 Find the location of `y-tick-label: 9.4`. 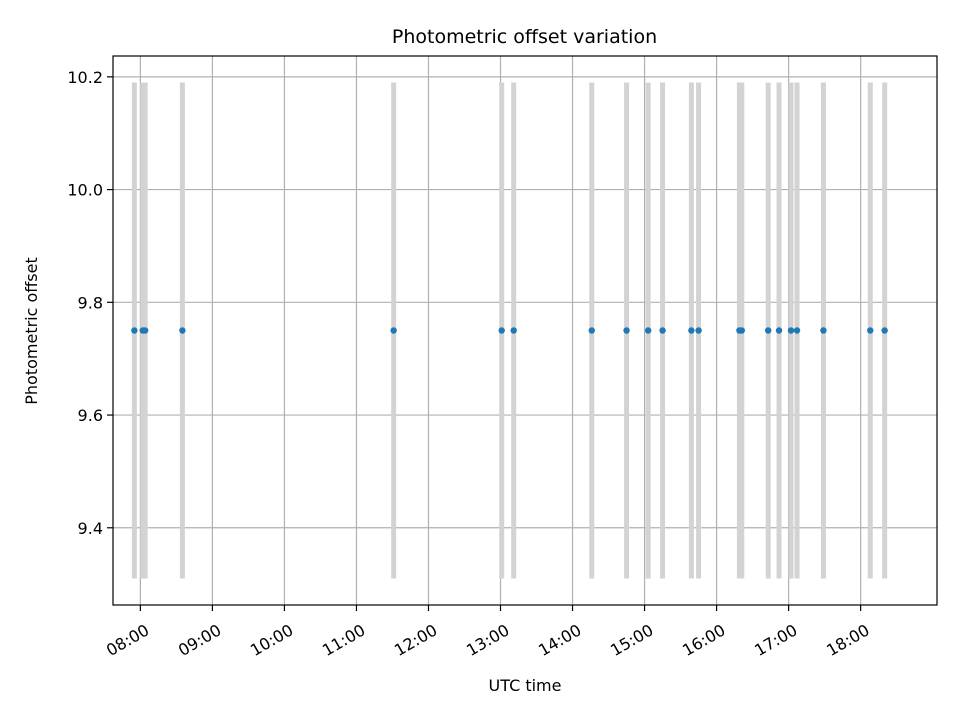

y-tick-label: 9.4 is located at coordinates (90, 528).